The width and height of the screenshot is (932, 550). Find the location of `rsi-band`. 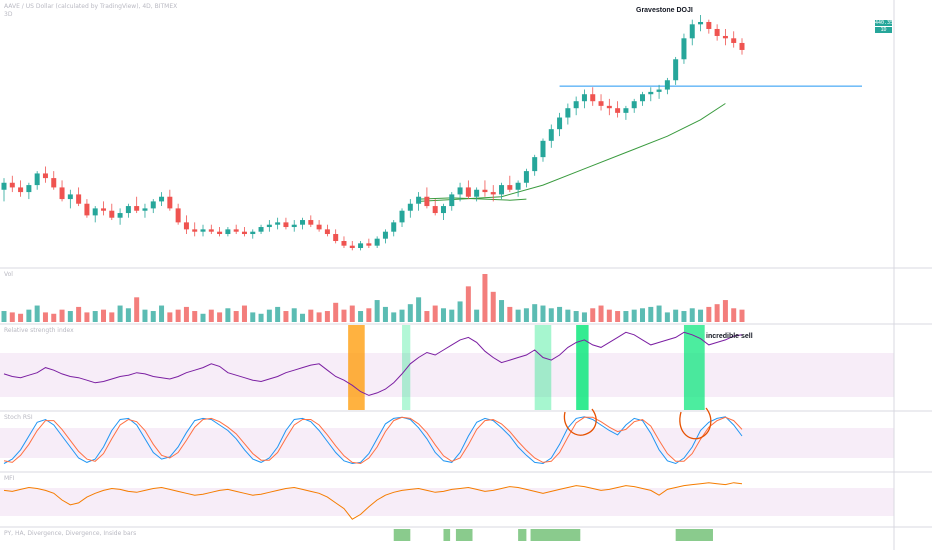

rsi-band is located at coordinates (447, 375).